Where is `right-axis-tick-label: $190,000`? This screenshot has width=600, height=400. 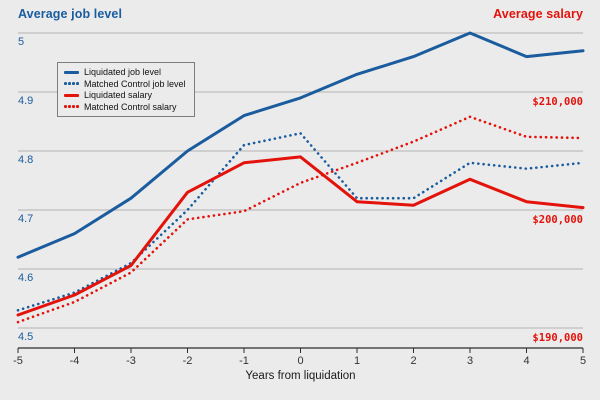 right-axis-tick-label: $190,000 is located at coordinates (557, 338).